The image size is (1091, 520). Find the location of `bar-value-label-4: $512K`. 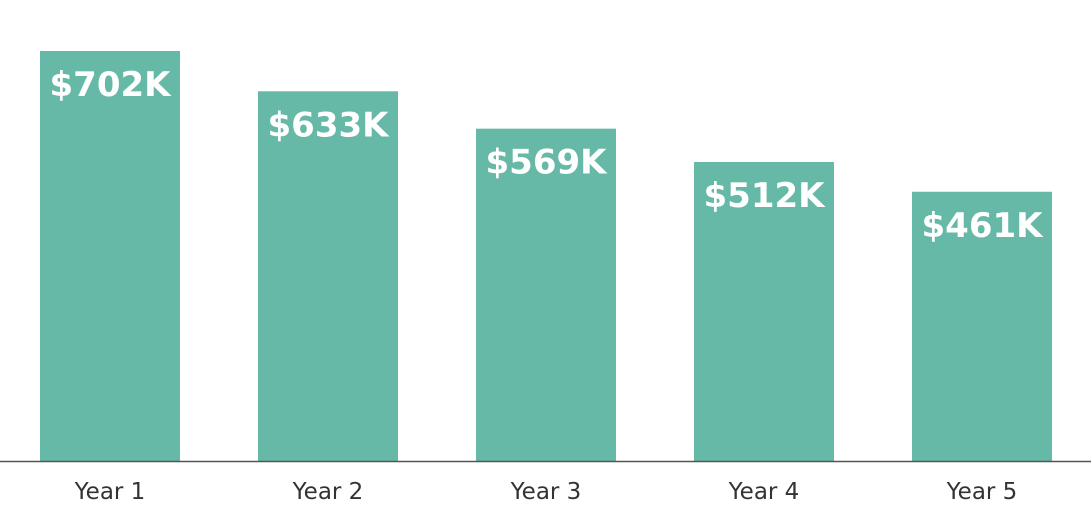

bar-value-label-4: $512K is located at coordinates (765, 196).